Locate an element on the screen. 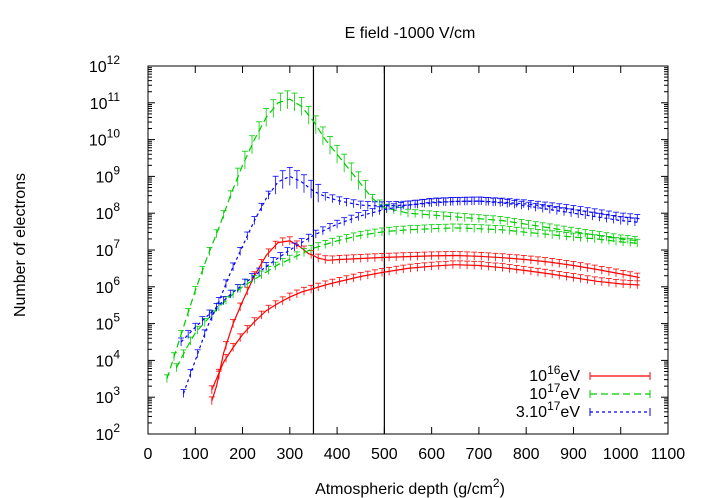 The width and height of the screenshot is (709, 498). y-tick-label: 10¹² is located at coordinates (104, 64).